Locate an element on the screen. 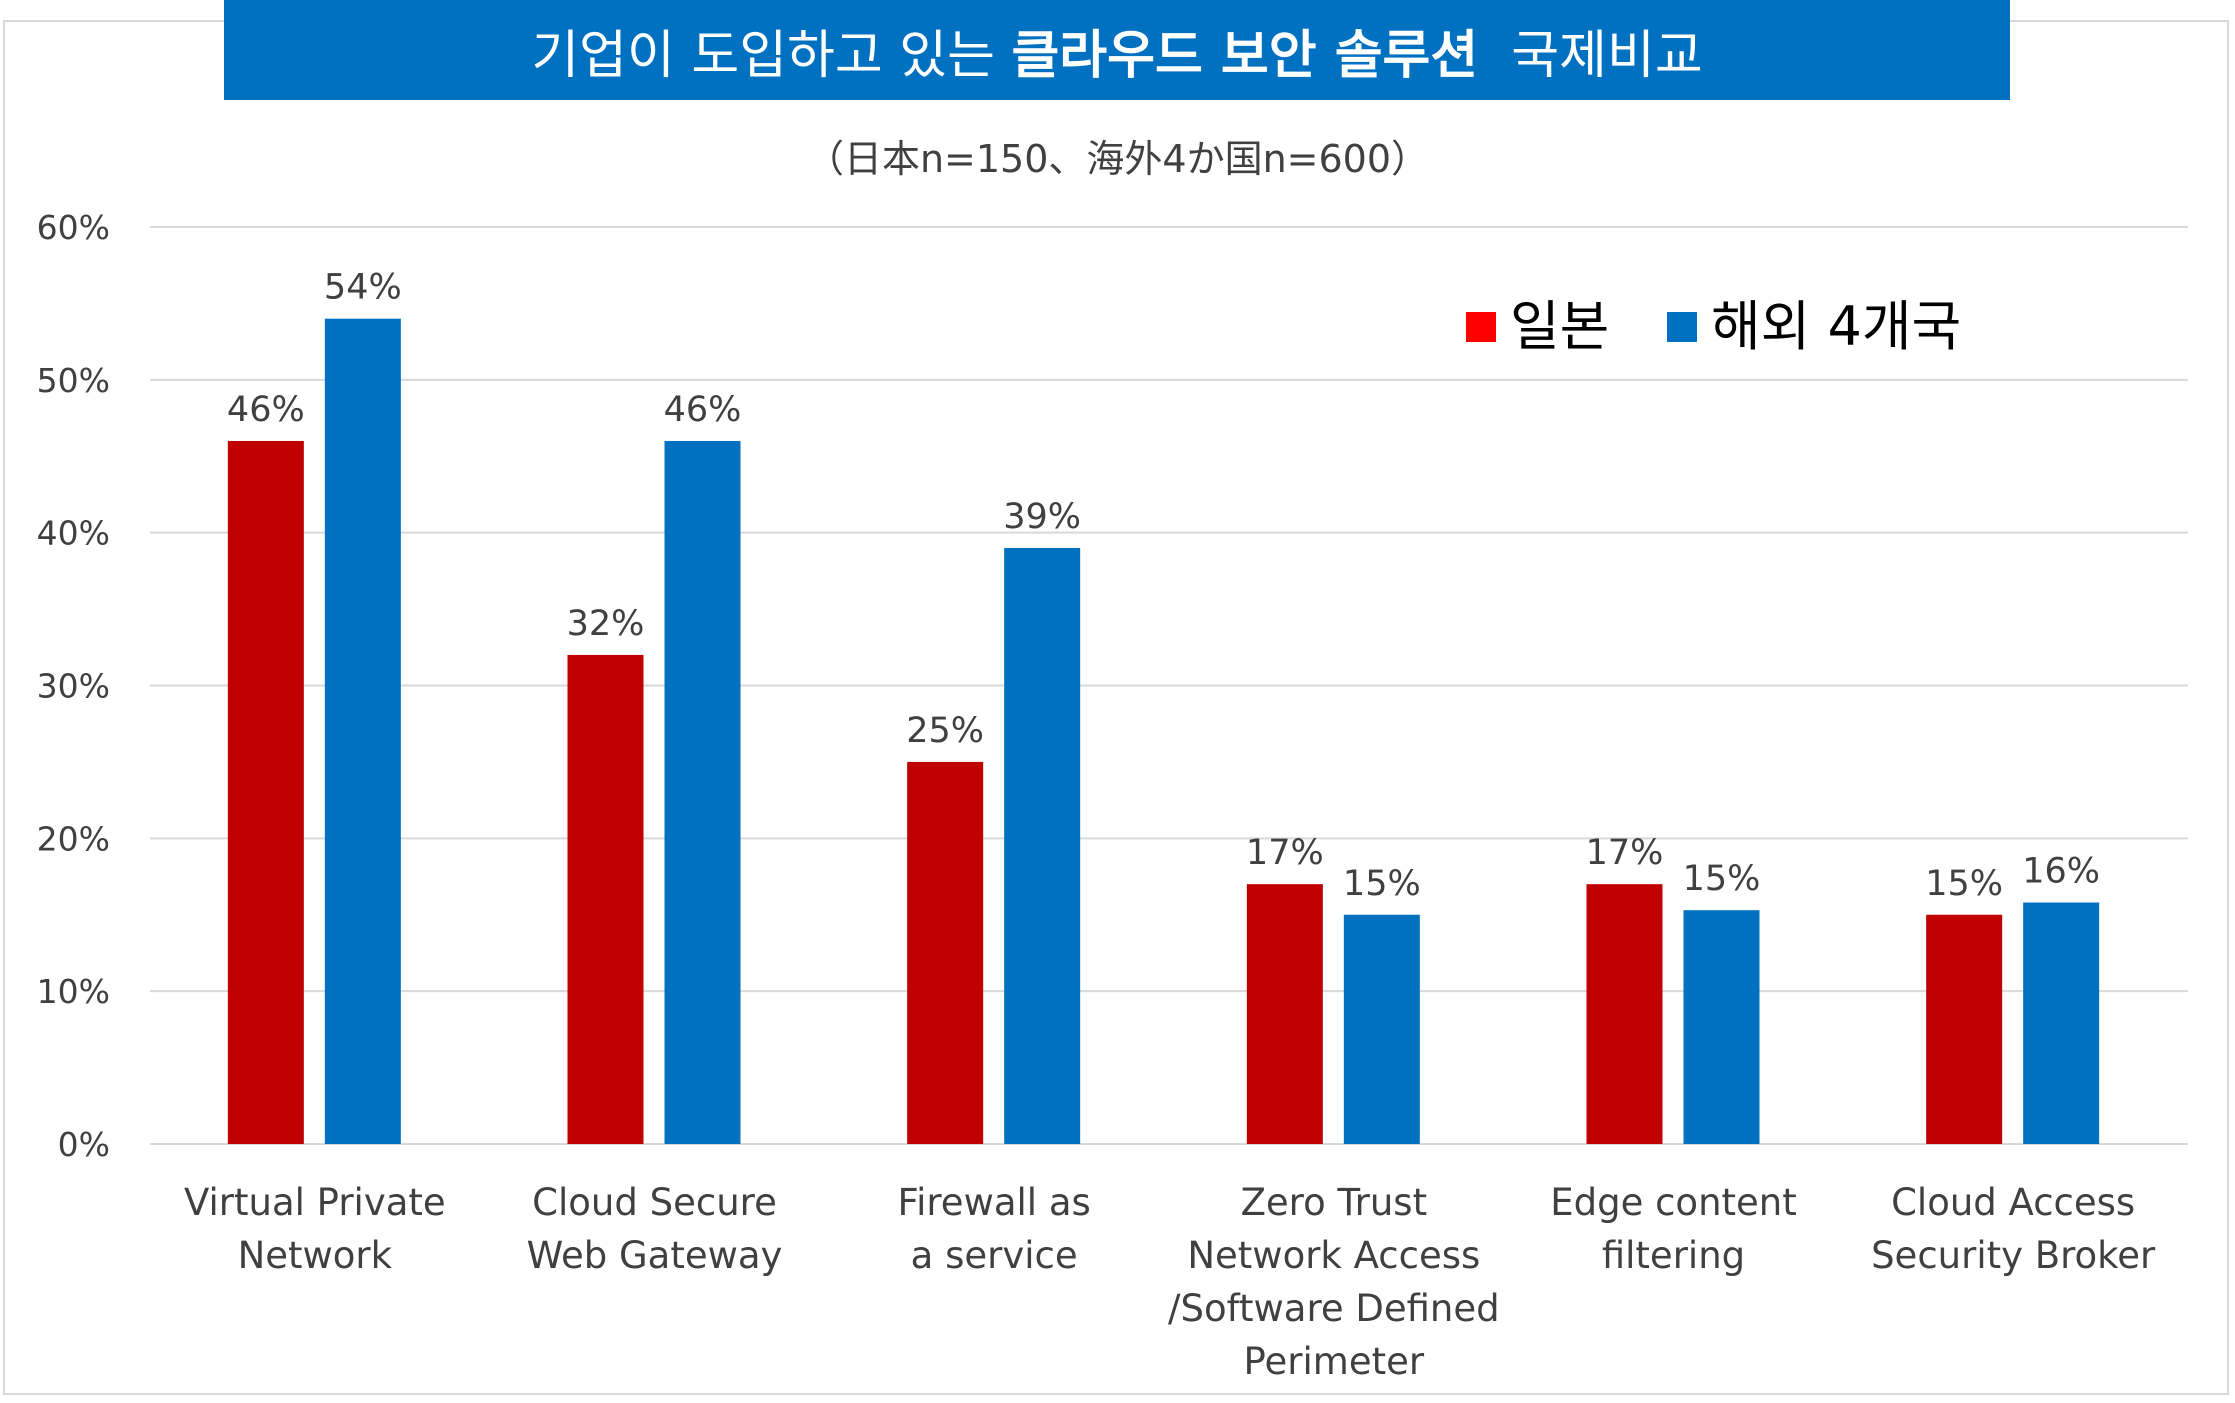  category-label: Firewall as is located at coordinates (994, 1202).